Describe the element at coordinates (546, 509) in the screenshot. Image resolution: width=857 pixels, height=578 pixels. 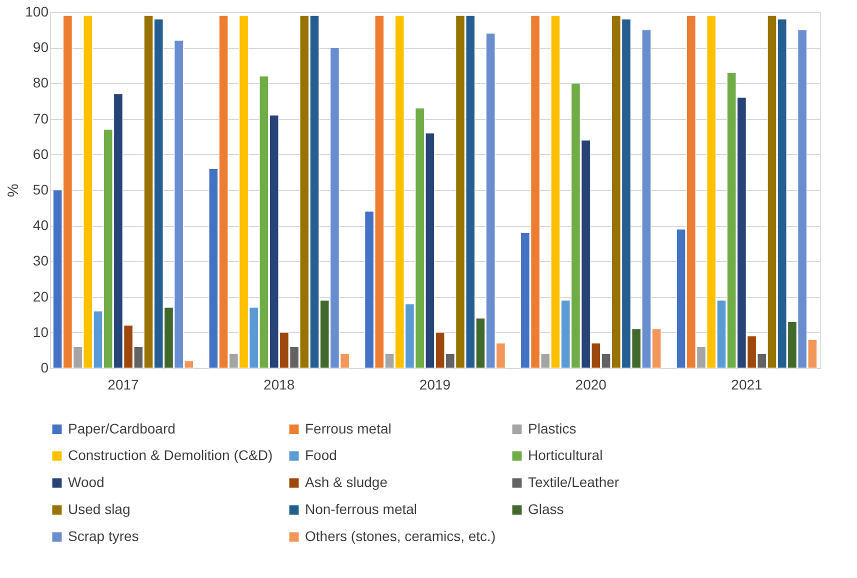
I see `legend-label: Glass` at that location.